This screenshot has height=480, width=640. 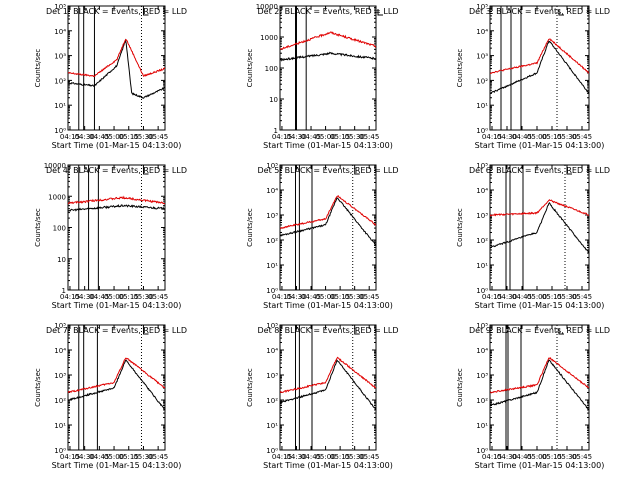 I want to click on panel-title: Det 8: BLACK = Events, RED = LLD, so click(x=328, y=330).